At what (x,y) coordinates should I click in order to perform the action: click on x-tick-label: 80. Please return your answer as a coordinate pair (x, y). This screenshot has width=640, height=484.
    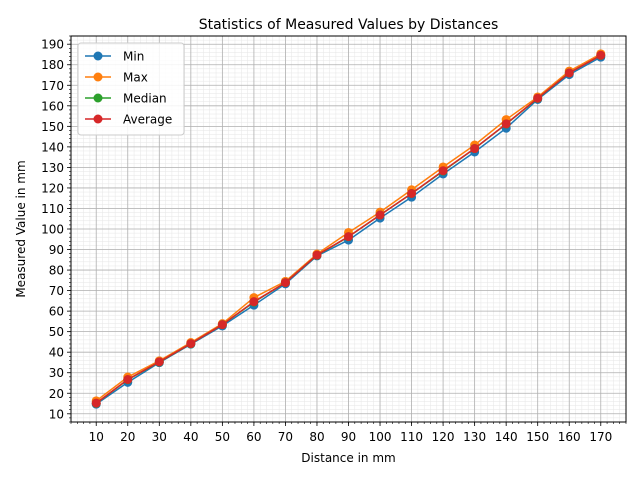
    Looking at the image, I should click on (316, 437).